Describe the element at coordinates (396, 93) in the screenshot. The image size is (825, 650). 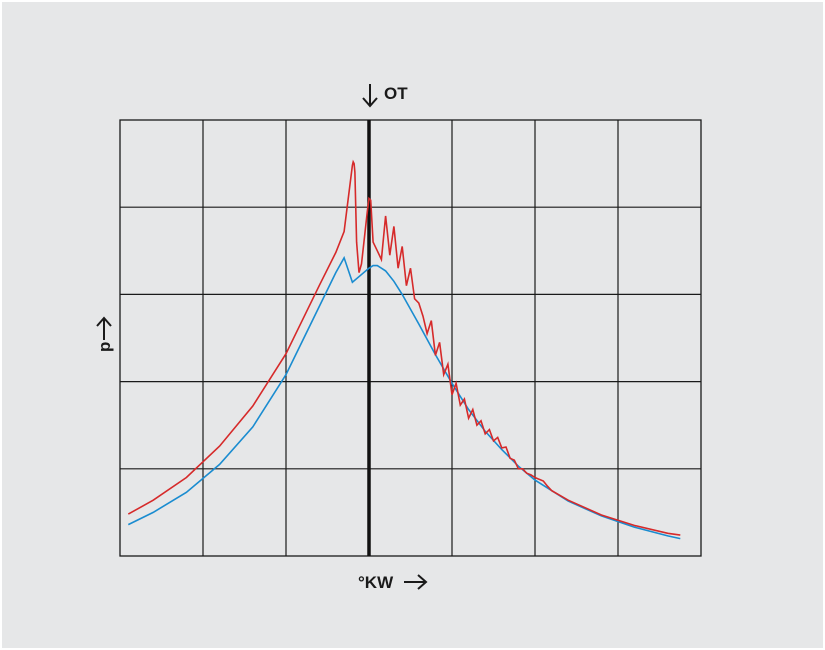
I see `ot-label: OT` at that location.